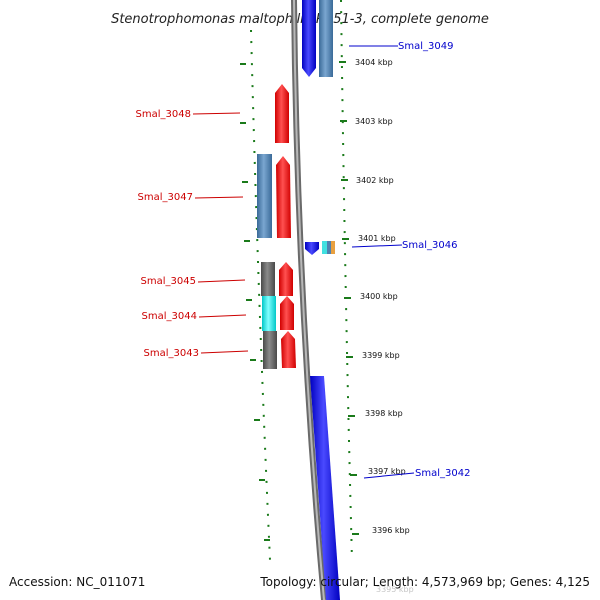 This screenshot has height=600, width=600. What do you see at coordinates (442, 473) in the screenshot?
I see `gene-label-smal-3042: Smal_3042` at bounding box center [442, 473].